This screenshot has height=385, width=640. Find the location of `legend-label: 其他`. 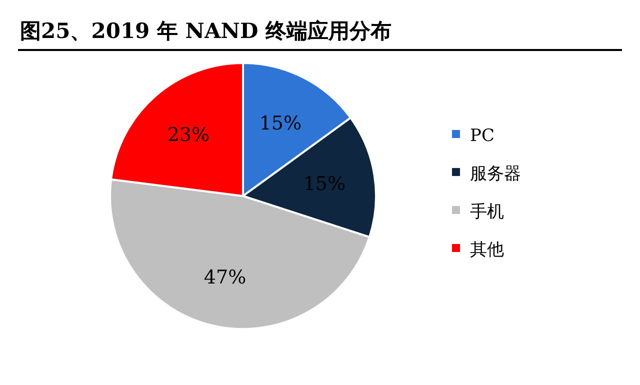

legend-label: 其他 is located at coordinates (487, 250).